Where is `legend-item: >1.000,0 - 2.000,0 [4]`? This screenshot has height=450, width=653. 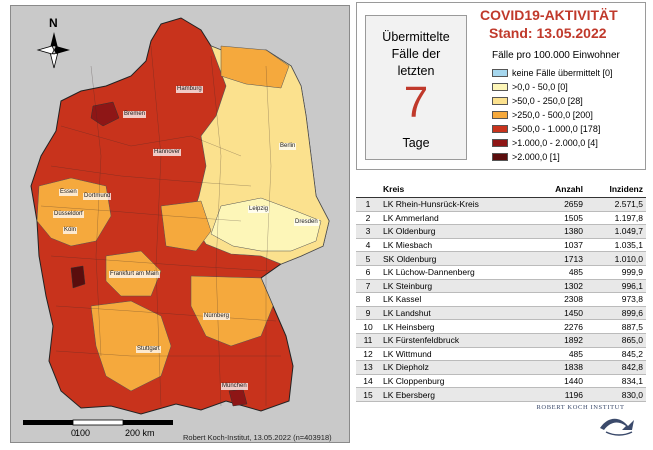 legend-item: >1.000,0 - 2.000,0 [4] is located at coordinates (545, 143).